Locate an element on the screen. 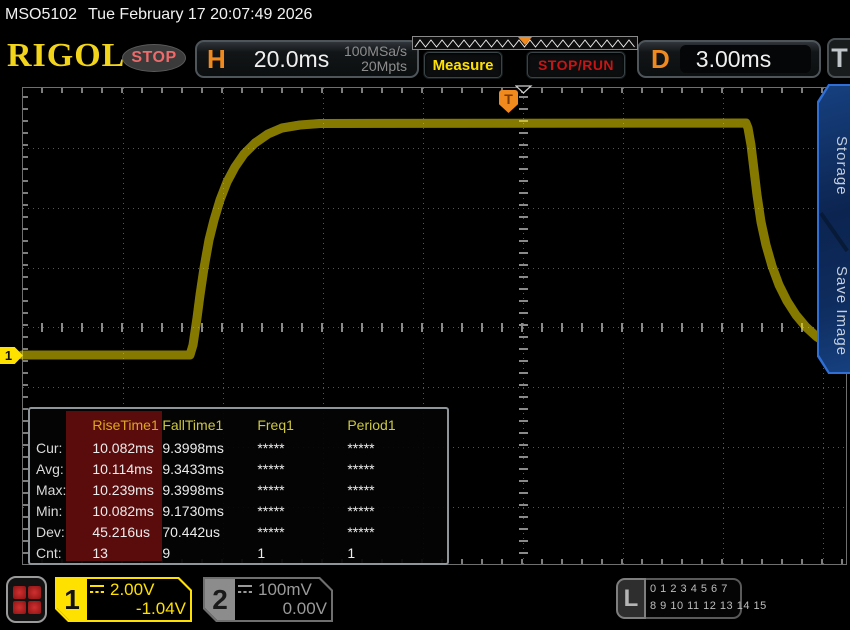  channel1-ground-marker: 1 is located at coordinates (11, 355).